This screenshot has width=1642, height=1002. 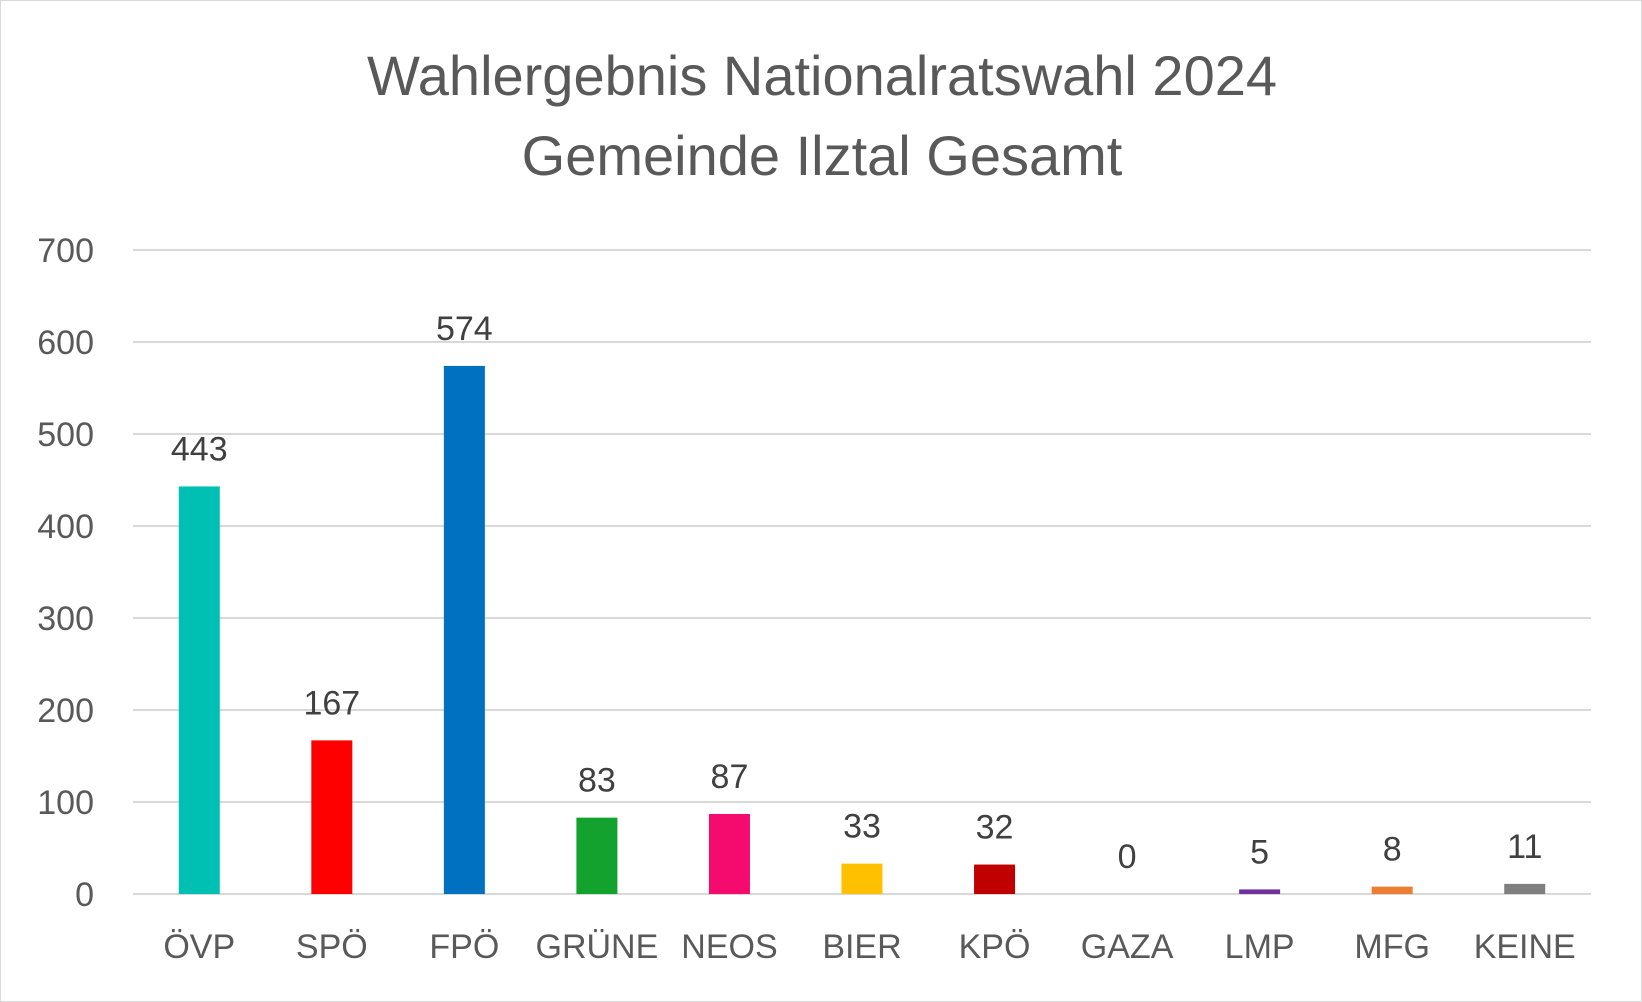 What do you see at coordinates (65, 619) in the screenshot?
I see `y-tick-label: 300` at bounding box center [65, 619].